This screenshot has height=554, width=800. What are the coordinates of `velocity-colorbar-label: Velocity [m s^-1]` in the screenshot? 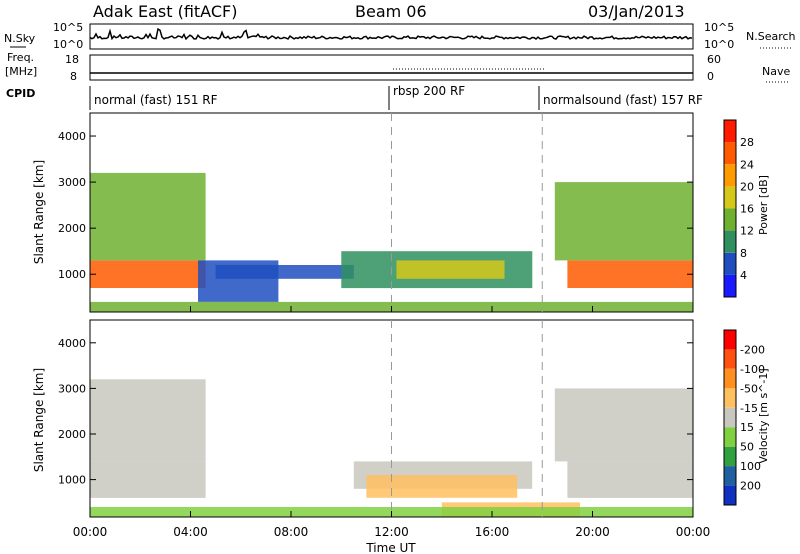 It's located at (763, 415).